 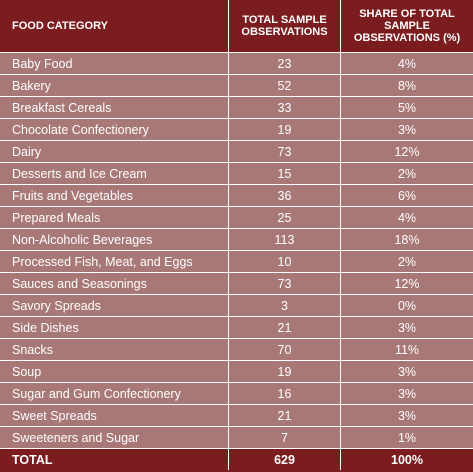 I want to click on row-food-category: Bakery, so click(x=114, y=85).